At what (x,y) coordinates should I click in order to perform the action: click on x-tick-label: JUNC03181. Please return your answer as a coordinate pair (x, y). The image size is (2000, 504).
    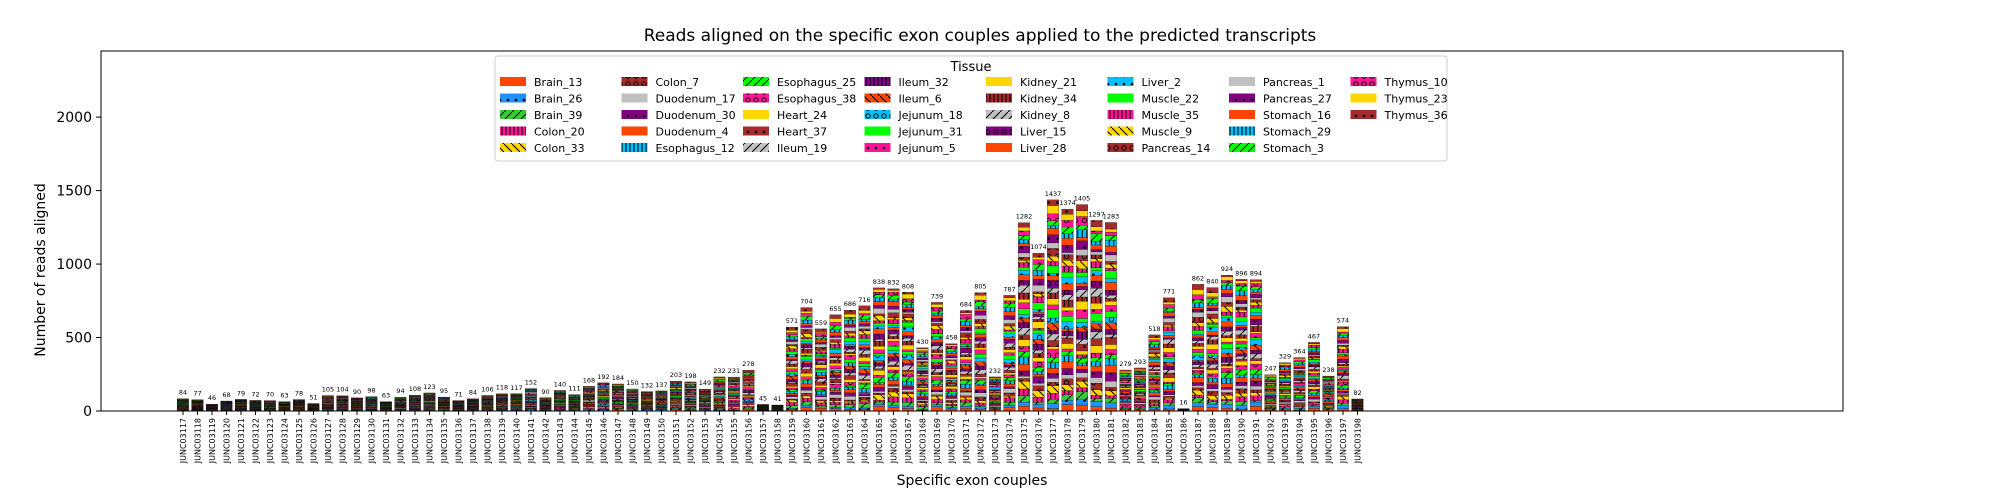
    Looking at the image, I should click on (1111, 441).